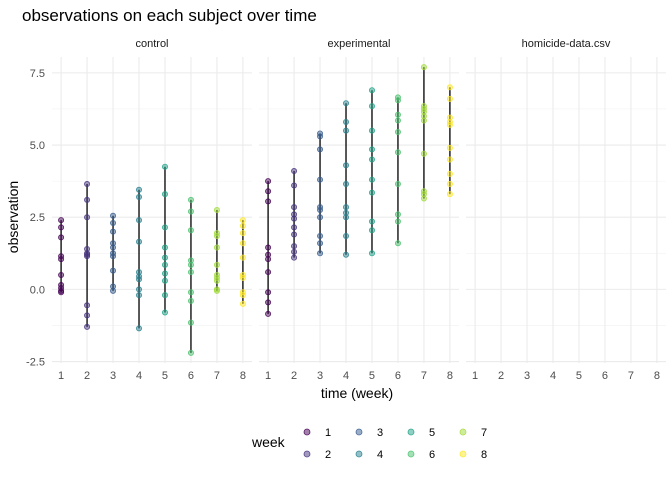 The height and width of the screenshot is (480, 672). Describe the element at coordinates (37, 74) in the screenshot. I see `y-tick-label: 7.5` at that location.